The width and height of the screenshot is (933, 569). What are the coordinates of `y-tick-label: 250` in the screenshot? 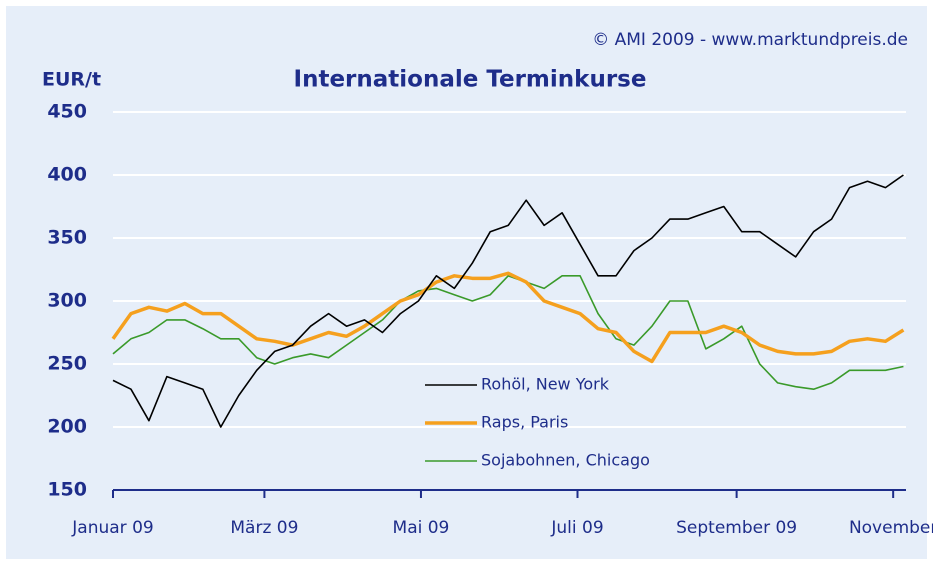 It's located at (67, 364).